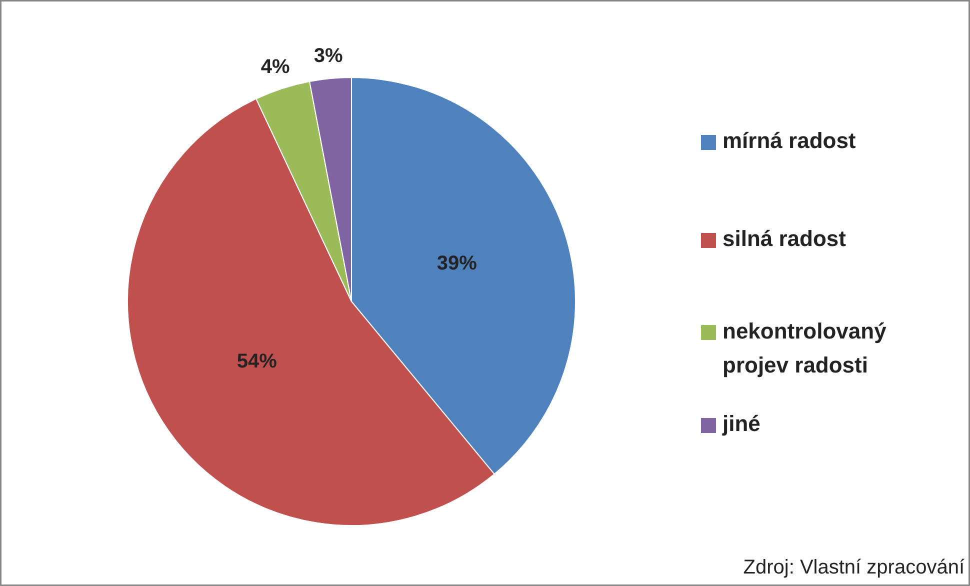  I want to click on text: Zdroj: Vlastní zpracování, so click(854, 567).